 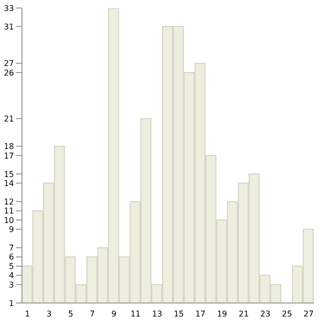 What do you see at coordinates (9, 155) in the screenshot?
I see `y-tick-label: 17` at bounding box center [9, 155].